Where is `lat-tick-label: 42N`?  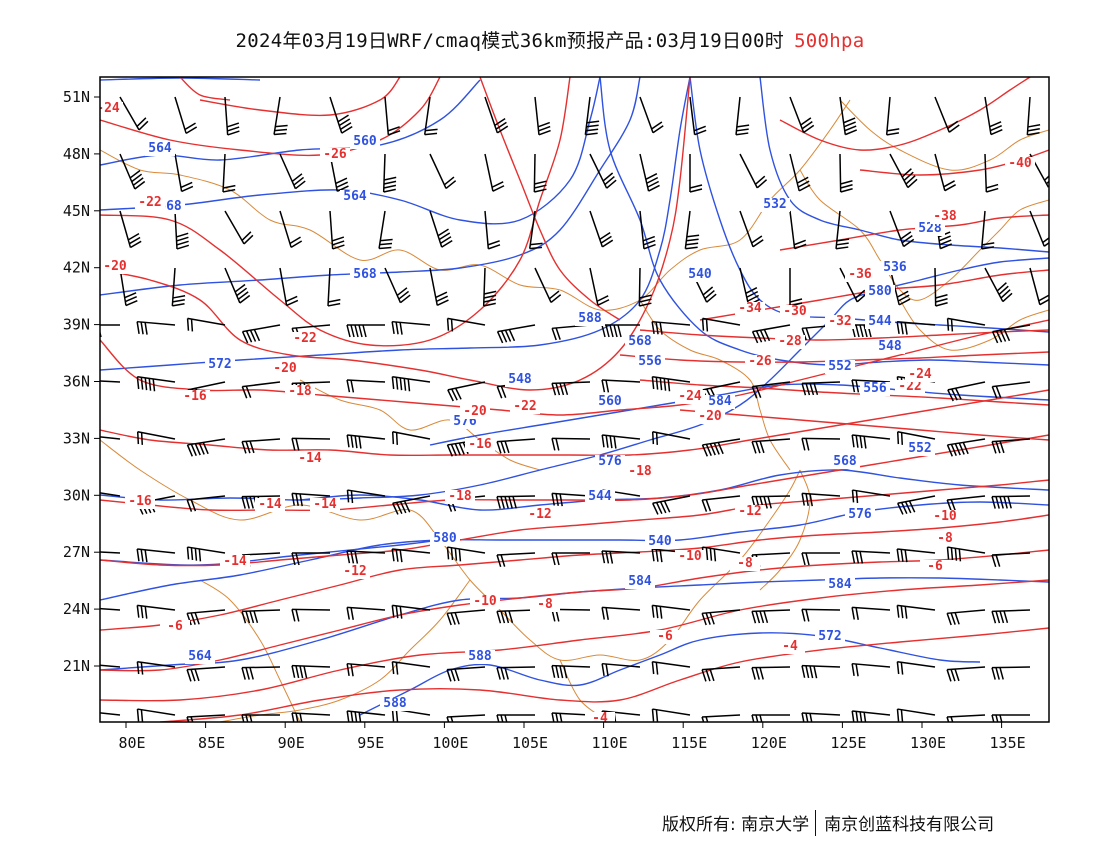 lat-tick-label: 42N is located at coordinates (76, 268).